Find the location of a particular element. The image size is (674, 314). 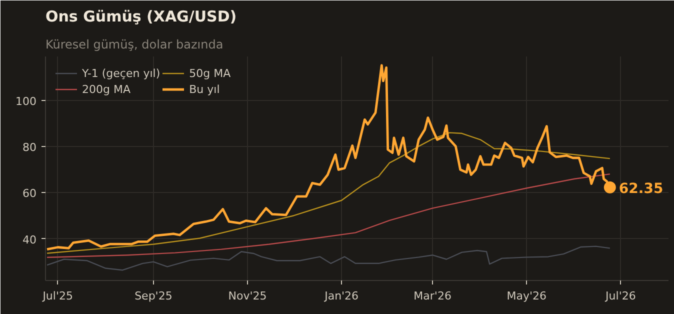

x-tick-label: Nov'25 is located at coordinates (247, 296).